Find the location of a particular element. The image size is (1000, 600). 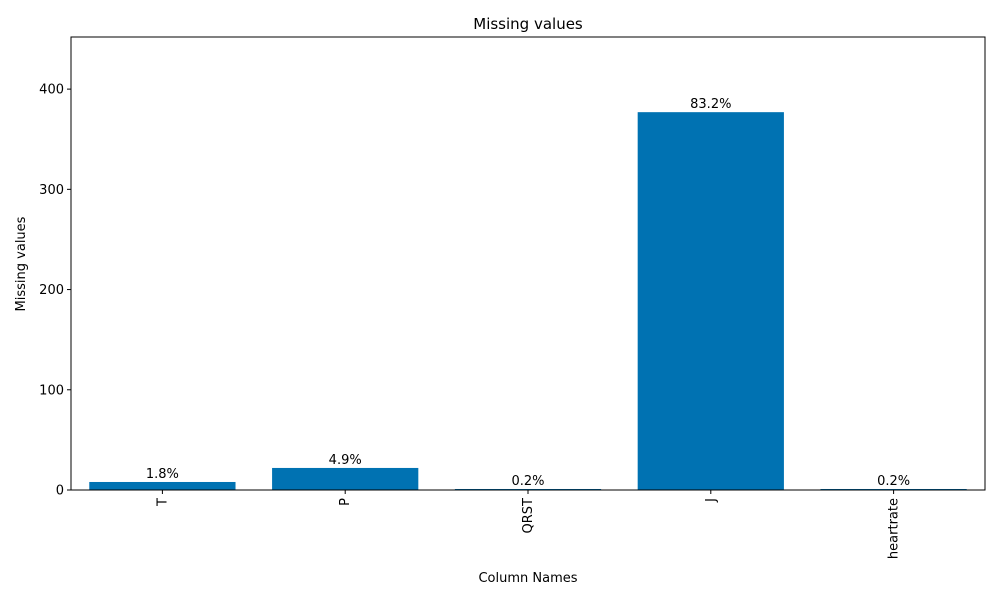

y-axis-ticks: 0 100 200 300 400 is located at coordinates (55, 291).